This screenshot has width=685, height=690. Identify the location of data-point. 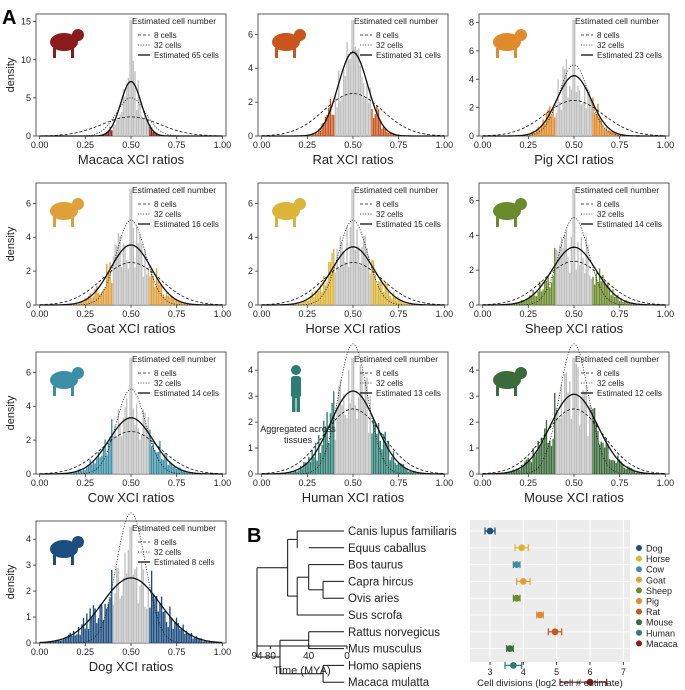
(590, 682).